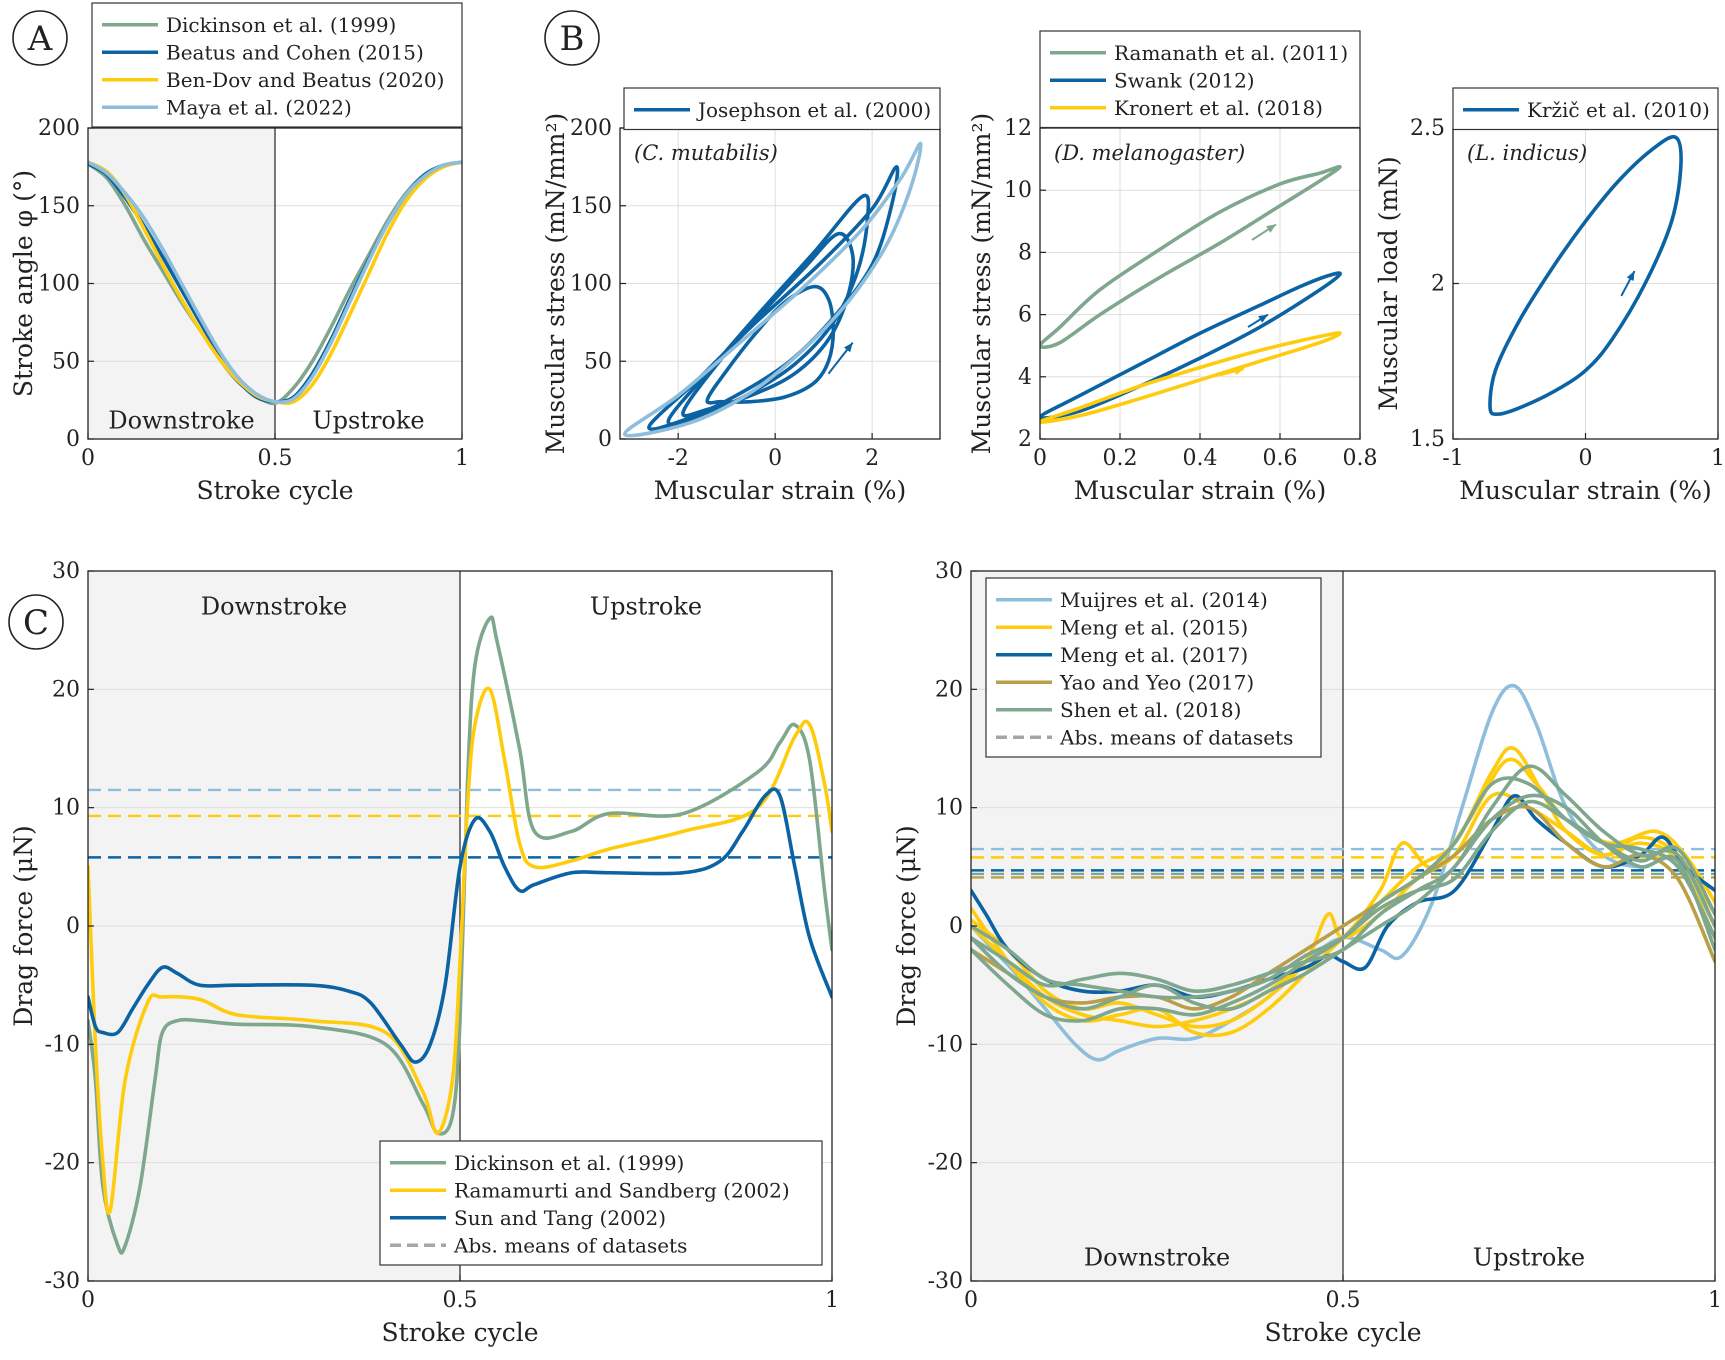 The height and width of the screenshot is (1360, 1725). Describe the element at coordinates (1360, 458) in the screenshot. I see `tick-label-x: 0.8` at that location.